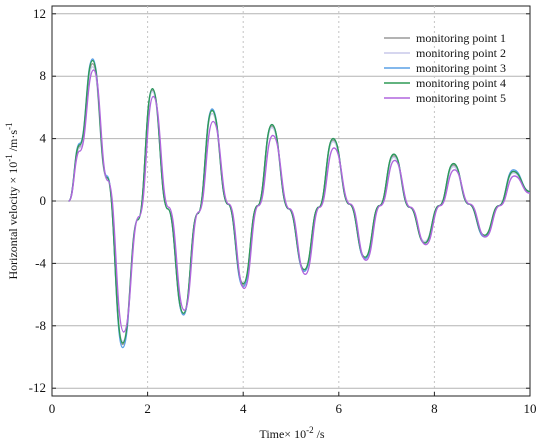 The width and height of the screenshot is (550, 446). Describe the element at coordinates (37, 387) in the screenshot. I see `y-tick-label: -12` at that location.